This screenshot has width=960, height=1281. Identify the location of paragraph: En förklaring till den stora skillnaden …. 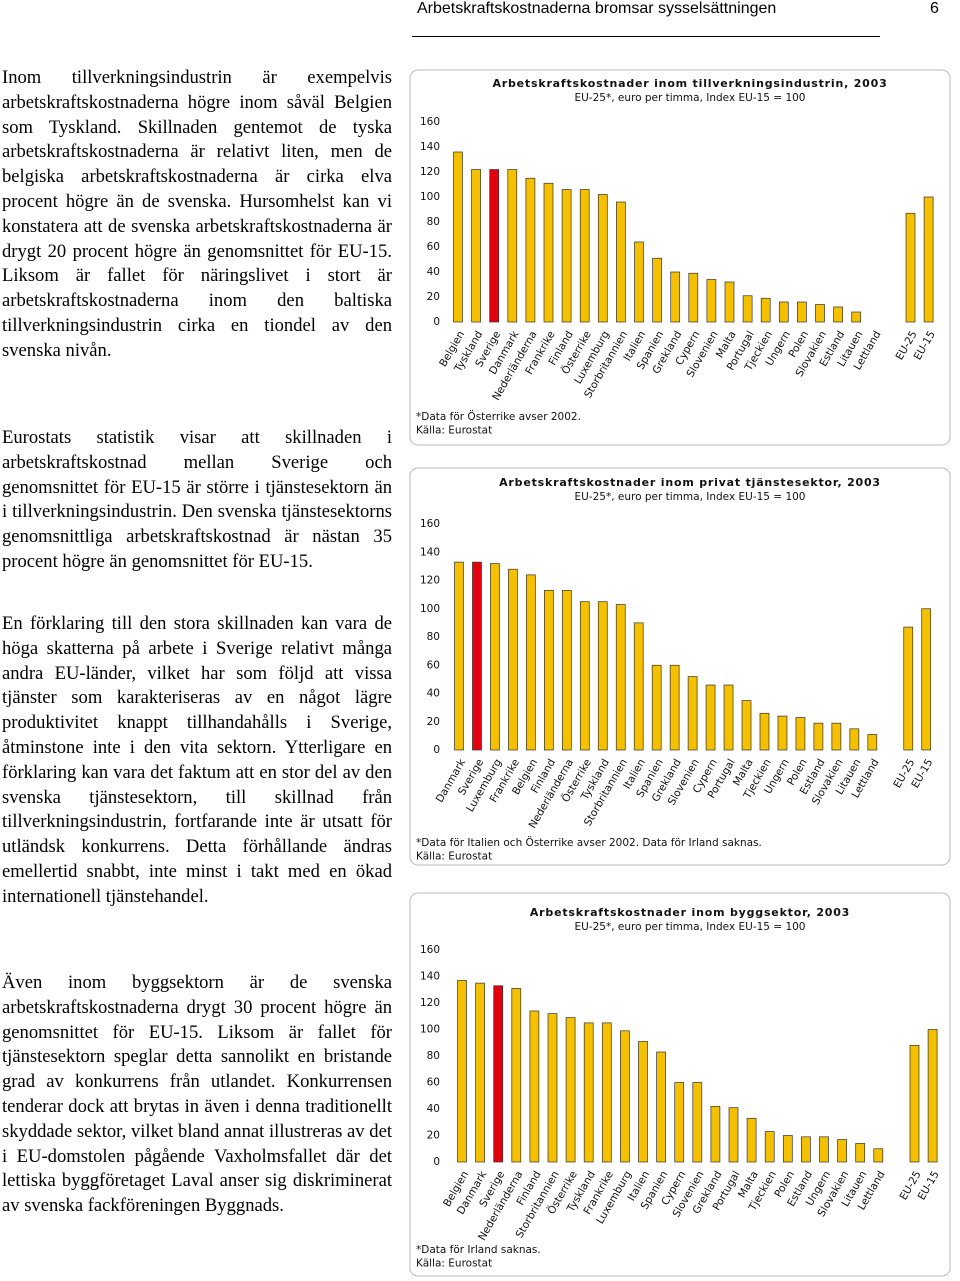
(197, 760).